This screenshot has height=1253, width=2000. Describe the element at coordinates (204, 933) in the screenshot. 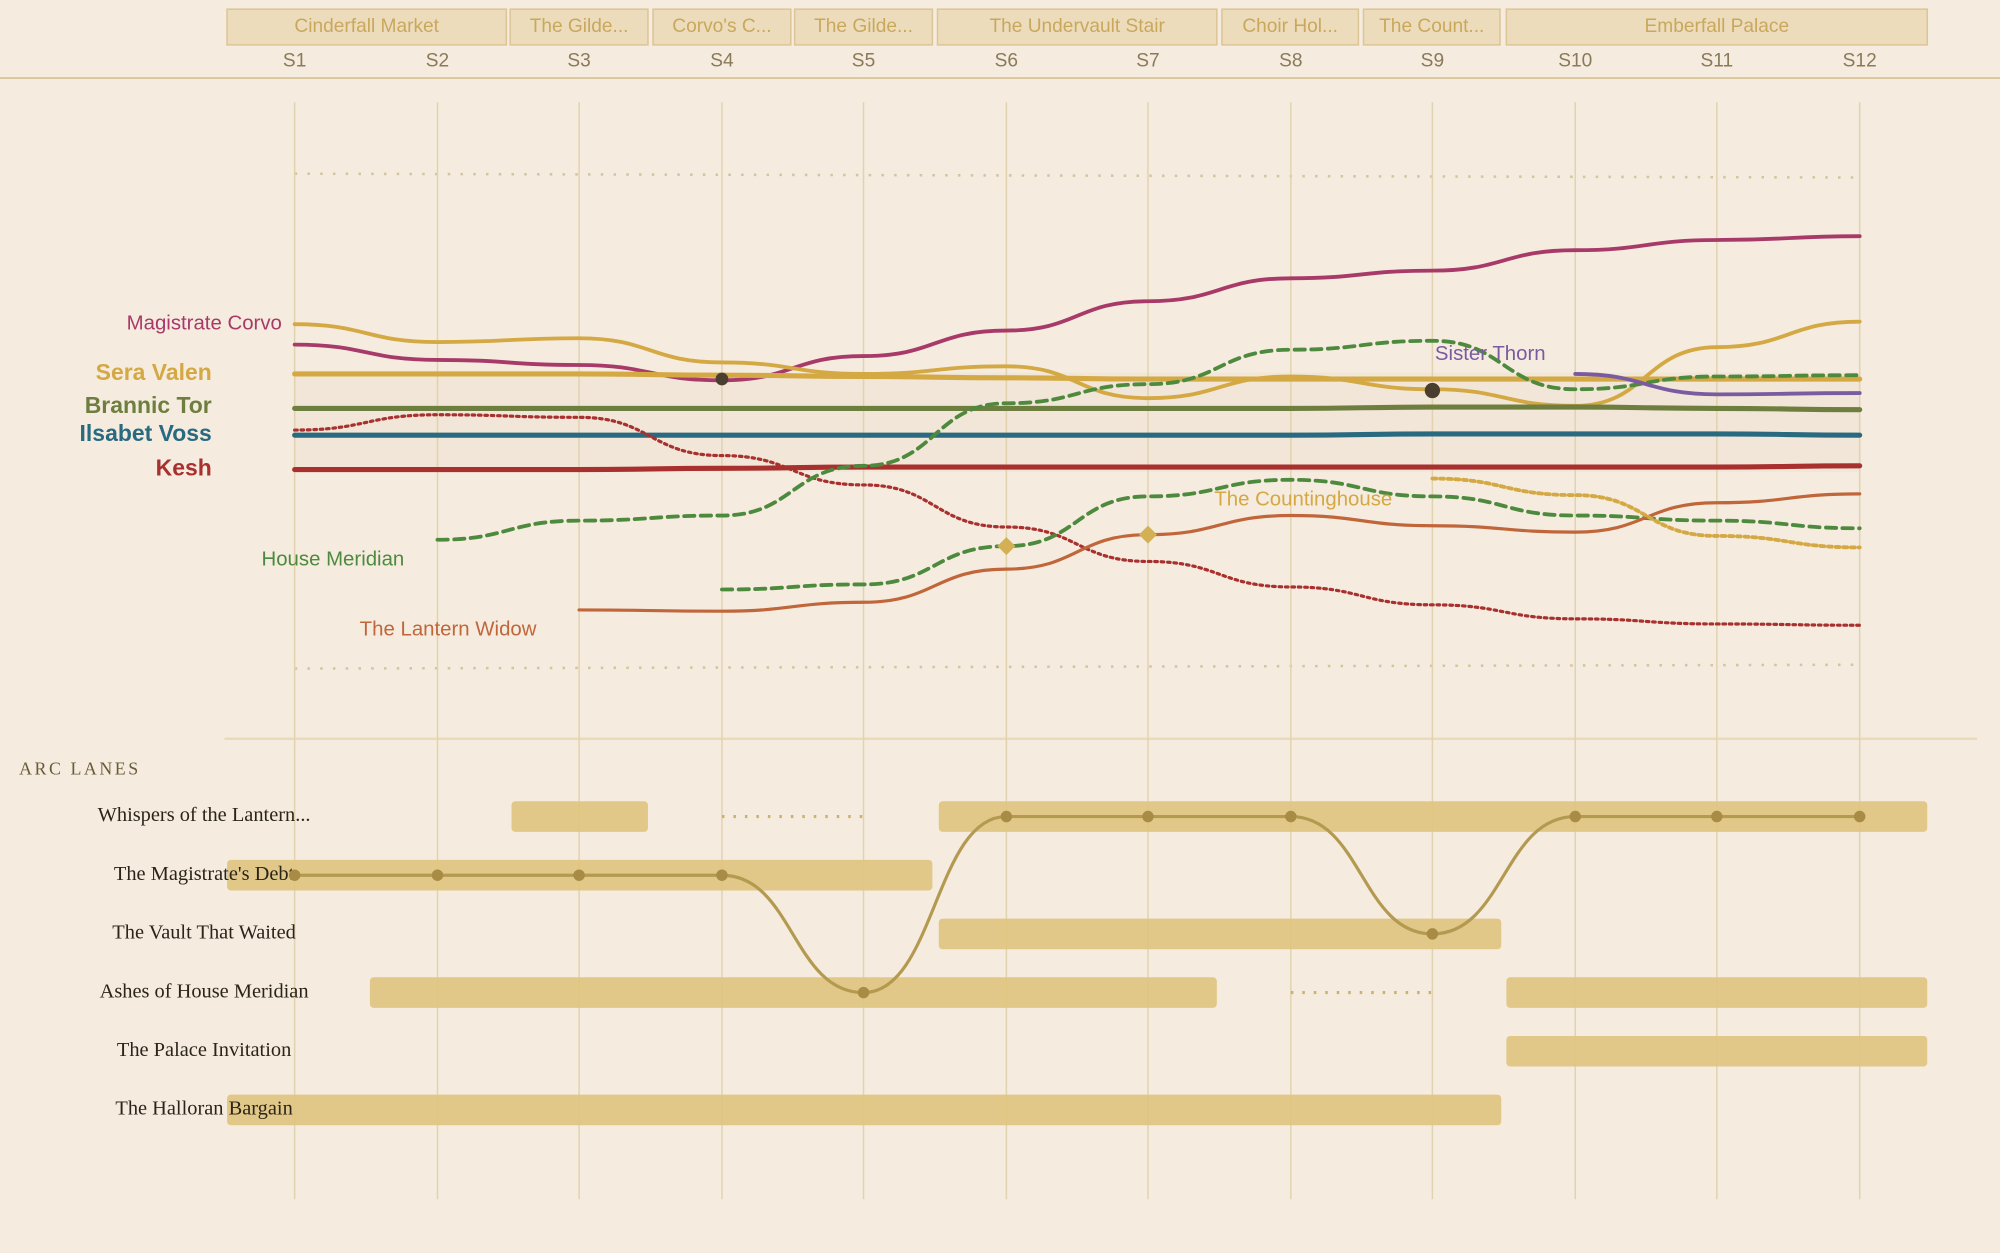

I see `lane-label: The Vault That Waited` at that location.